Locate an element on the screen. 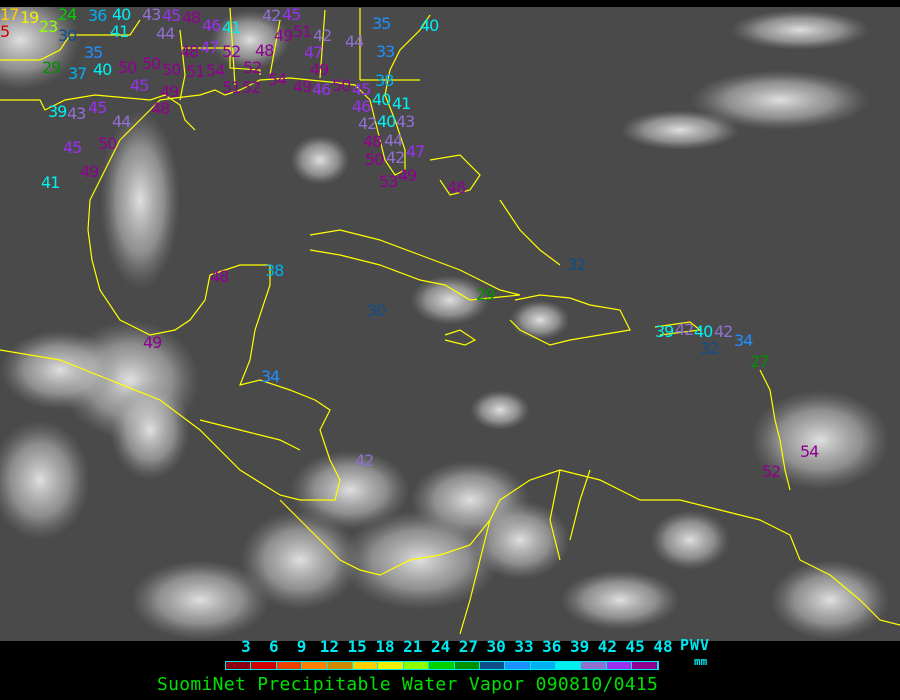  legend-unit: mm is located at coordinates (701, 661).